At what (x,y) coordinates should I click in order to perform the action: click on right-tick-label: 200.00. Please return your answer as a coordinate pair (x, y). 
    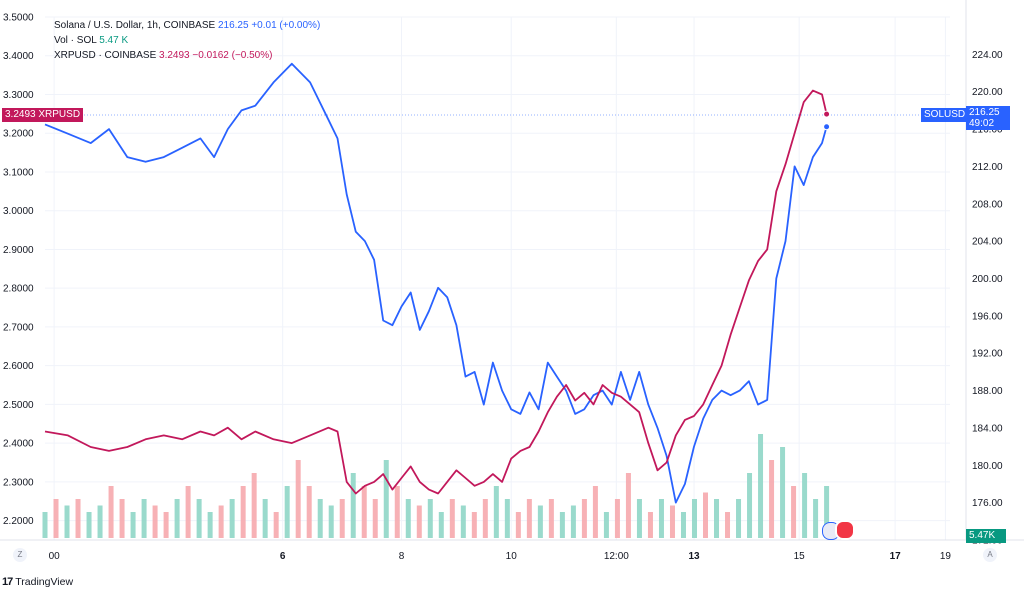
    Looking at the image, I should click on (987, 279).